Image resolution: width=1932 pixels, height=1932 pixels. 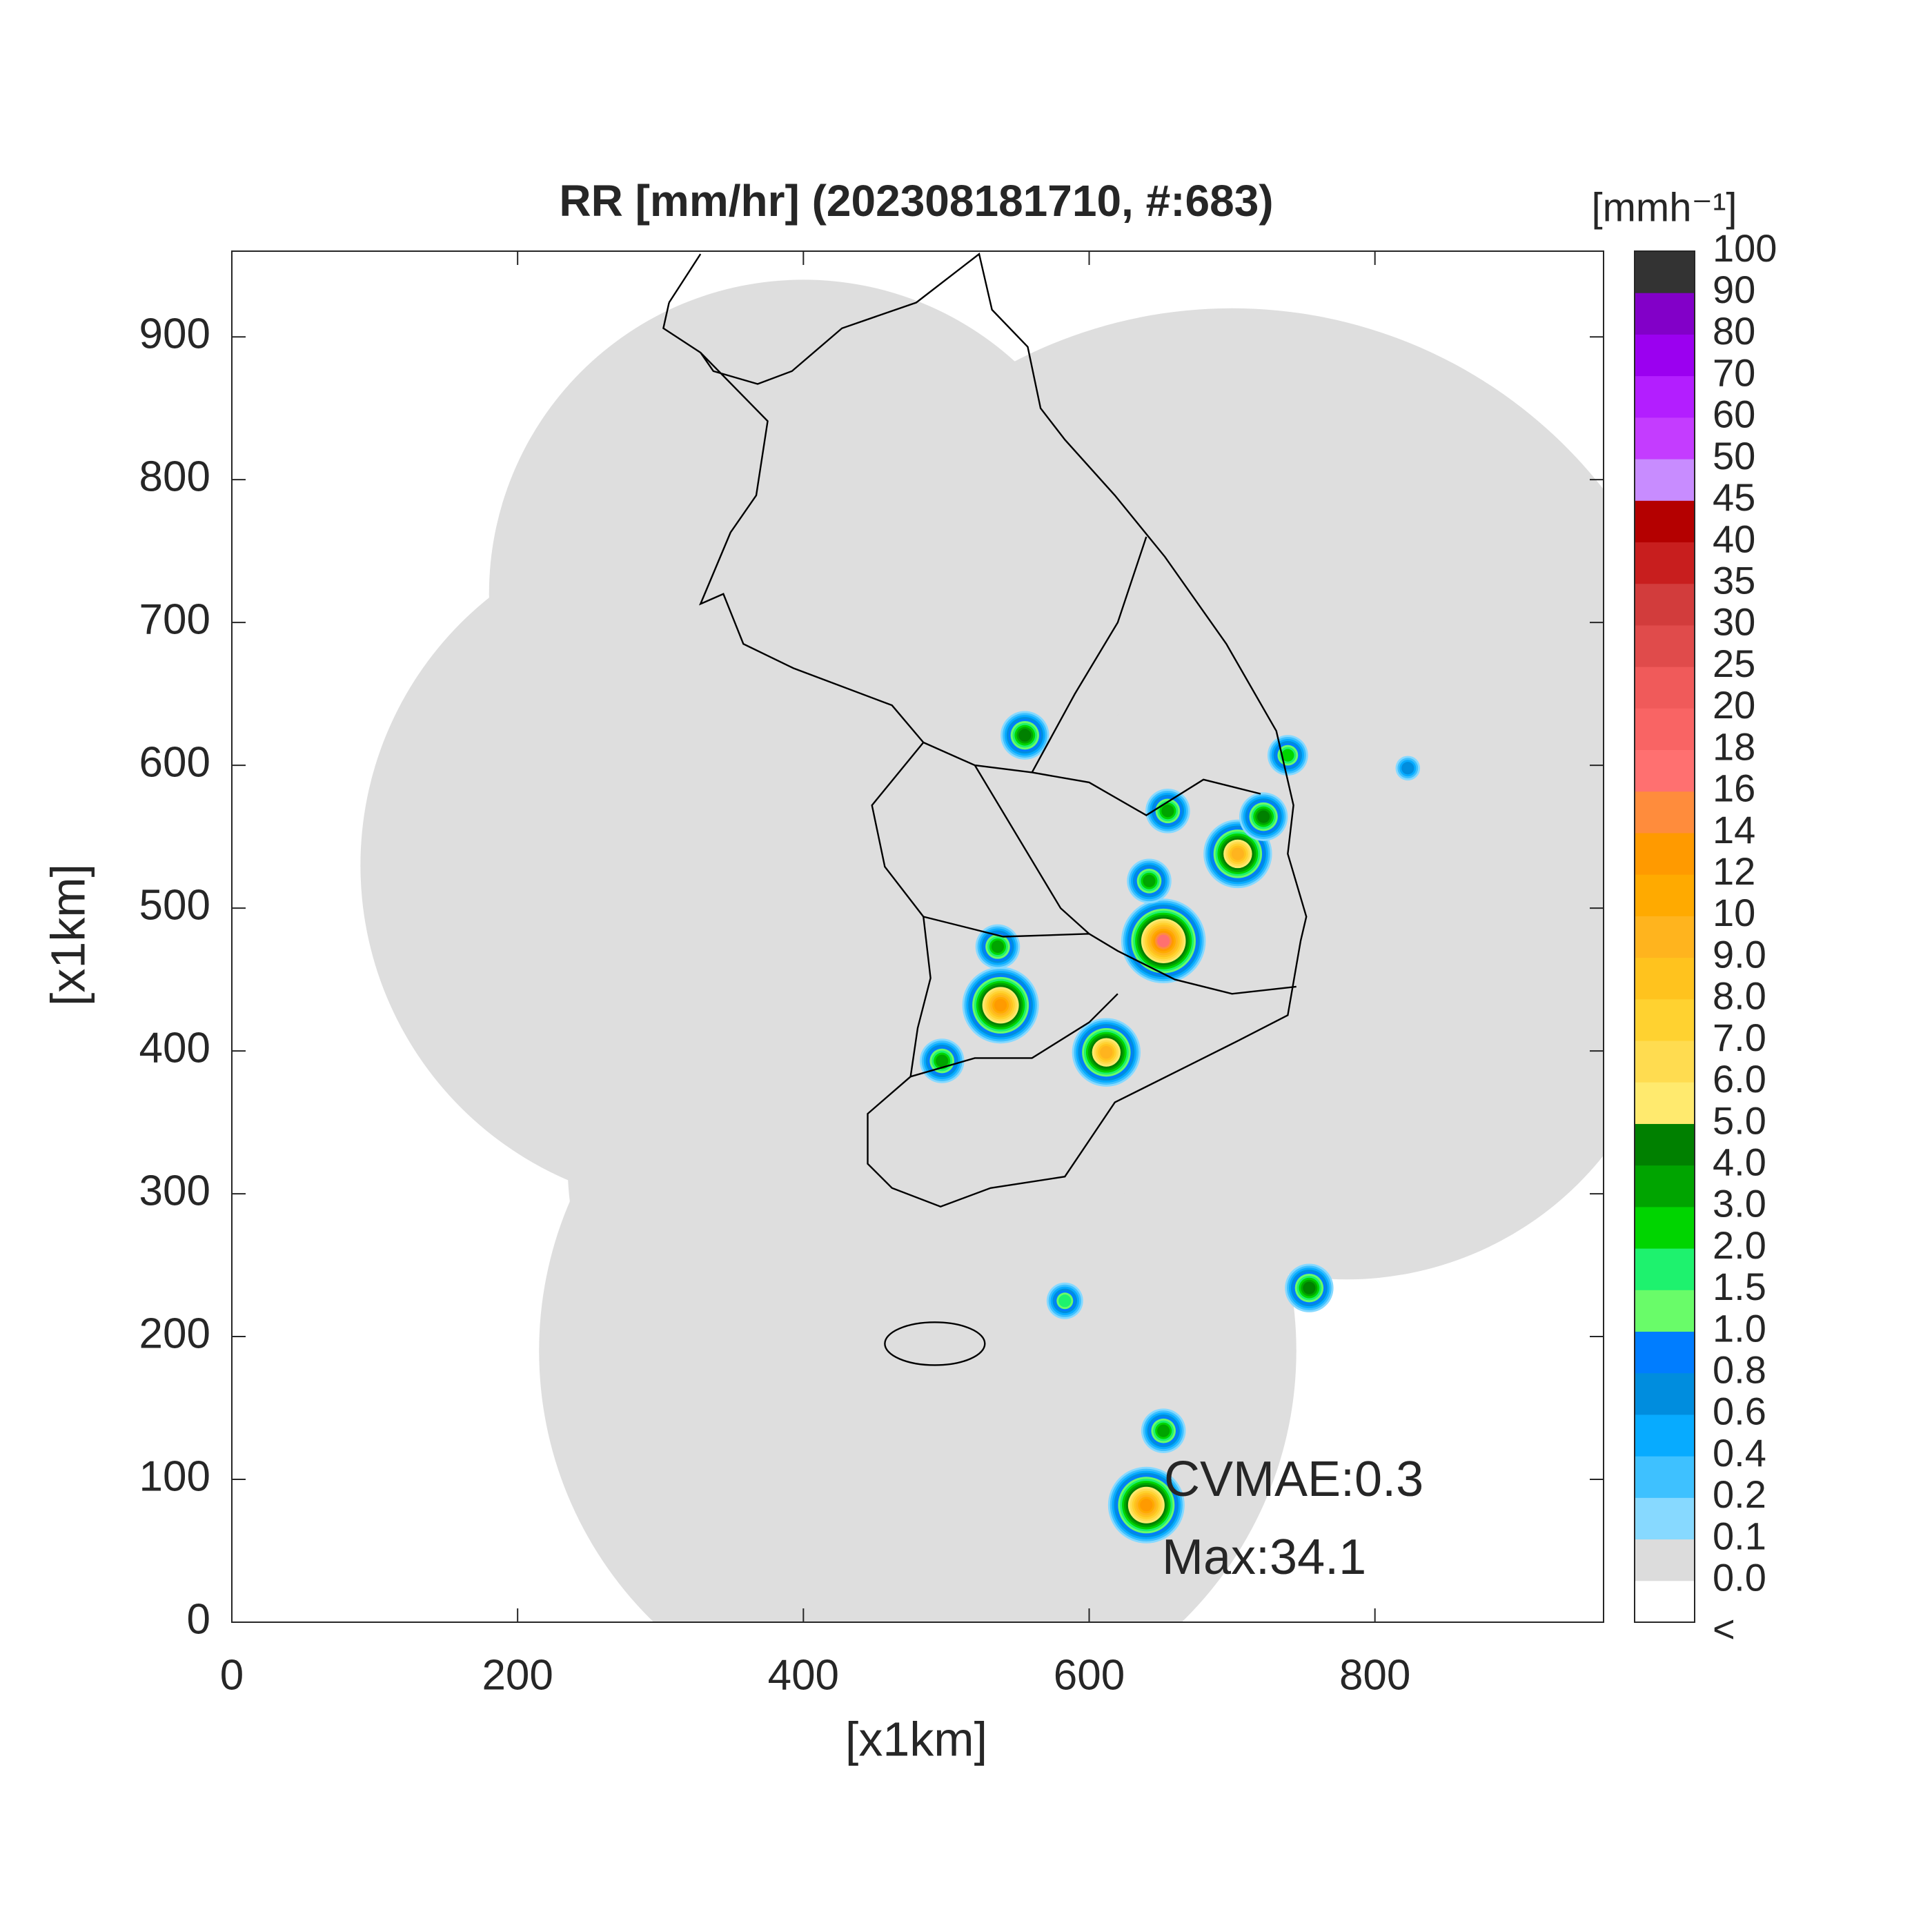 What do you see at coordinates (1734, 622) in the screenshot?
I see `colorbar-label: 30` at bounding box center [1734, 622].